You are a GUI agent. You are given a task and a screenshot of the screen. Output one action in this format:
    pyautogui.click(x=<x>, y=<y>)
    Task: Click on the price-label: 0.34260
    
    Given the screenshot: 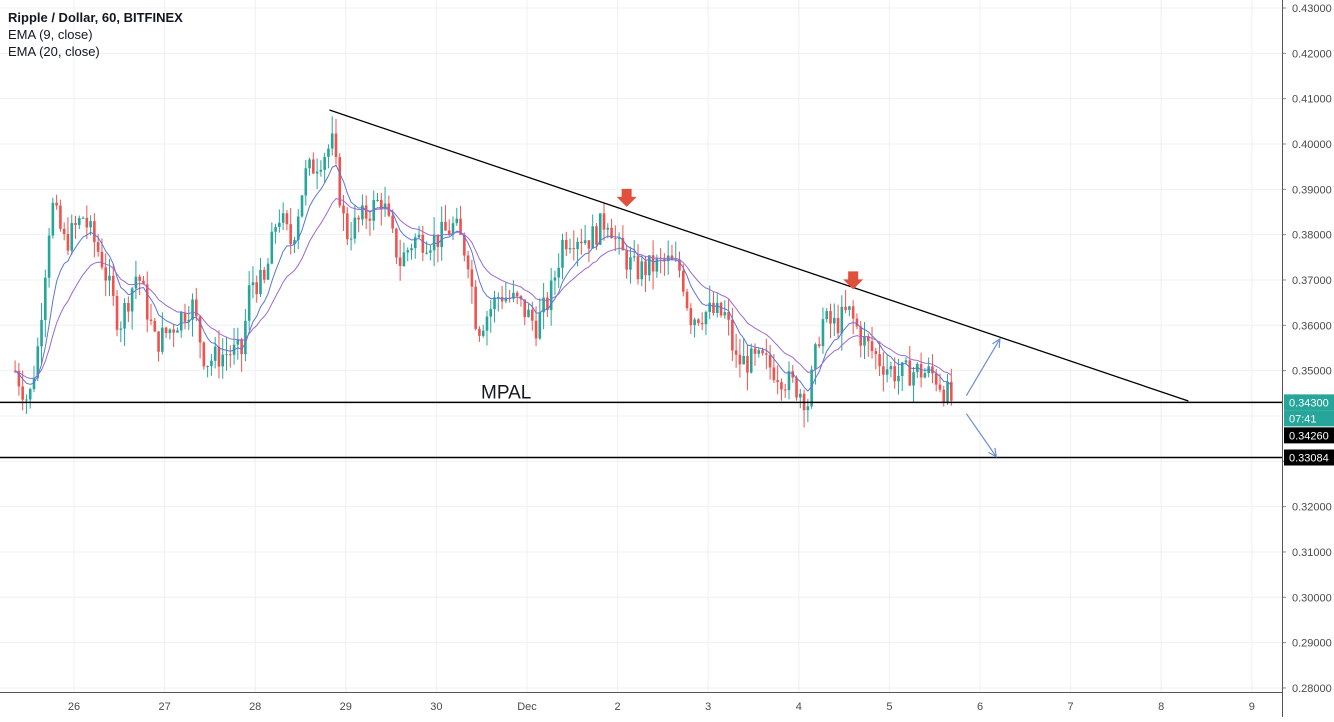 What is the action you would take?
    pyautogui.click(x=1309, y=436)
    